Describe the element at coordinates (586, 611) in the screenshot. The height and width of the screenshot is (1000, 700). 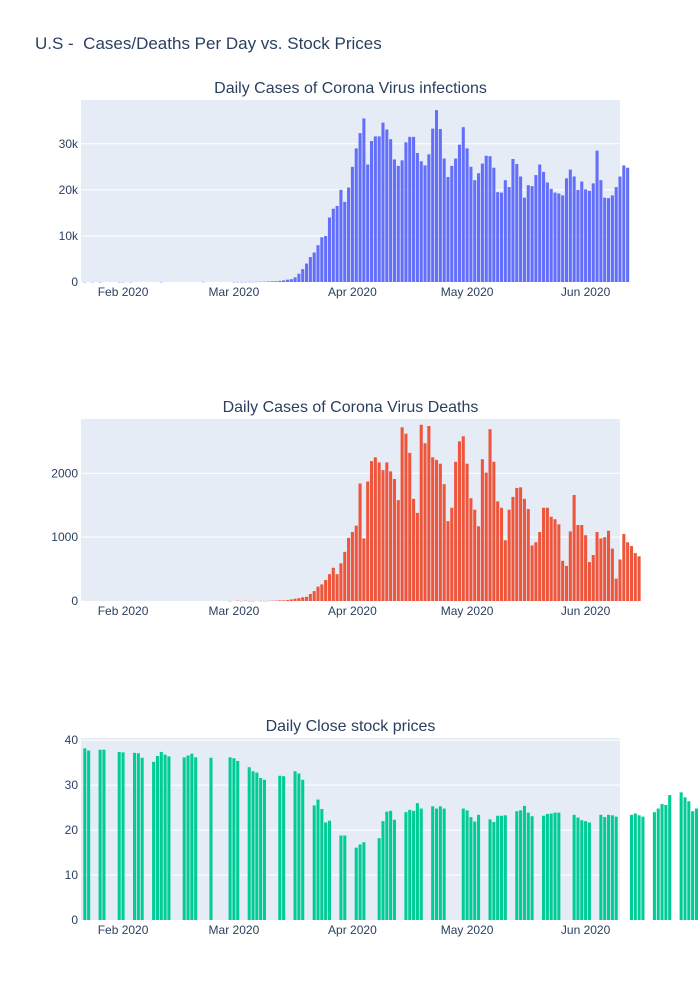
I see `deaths-x-tick-label: Jun 2020` at that location.